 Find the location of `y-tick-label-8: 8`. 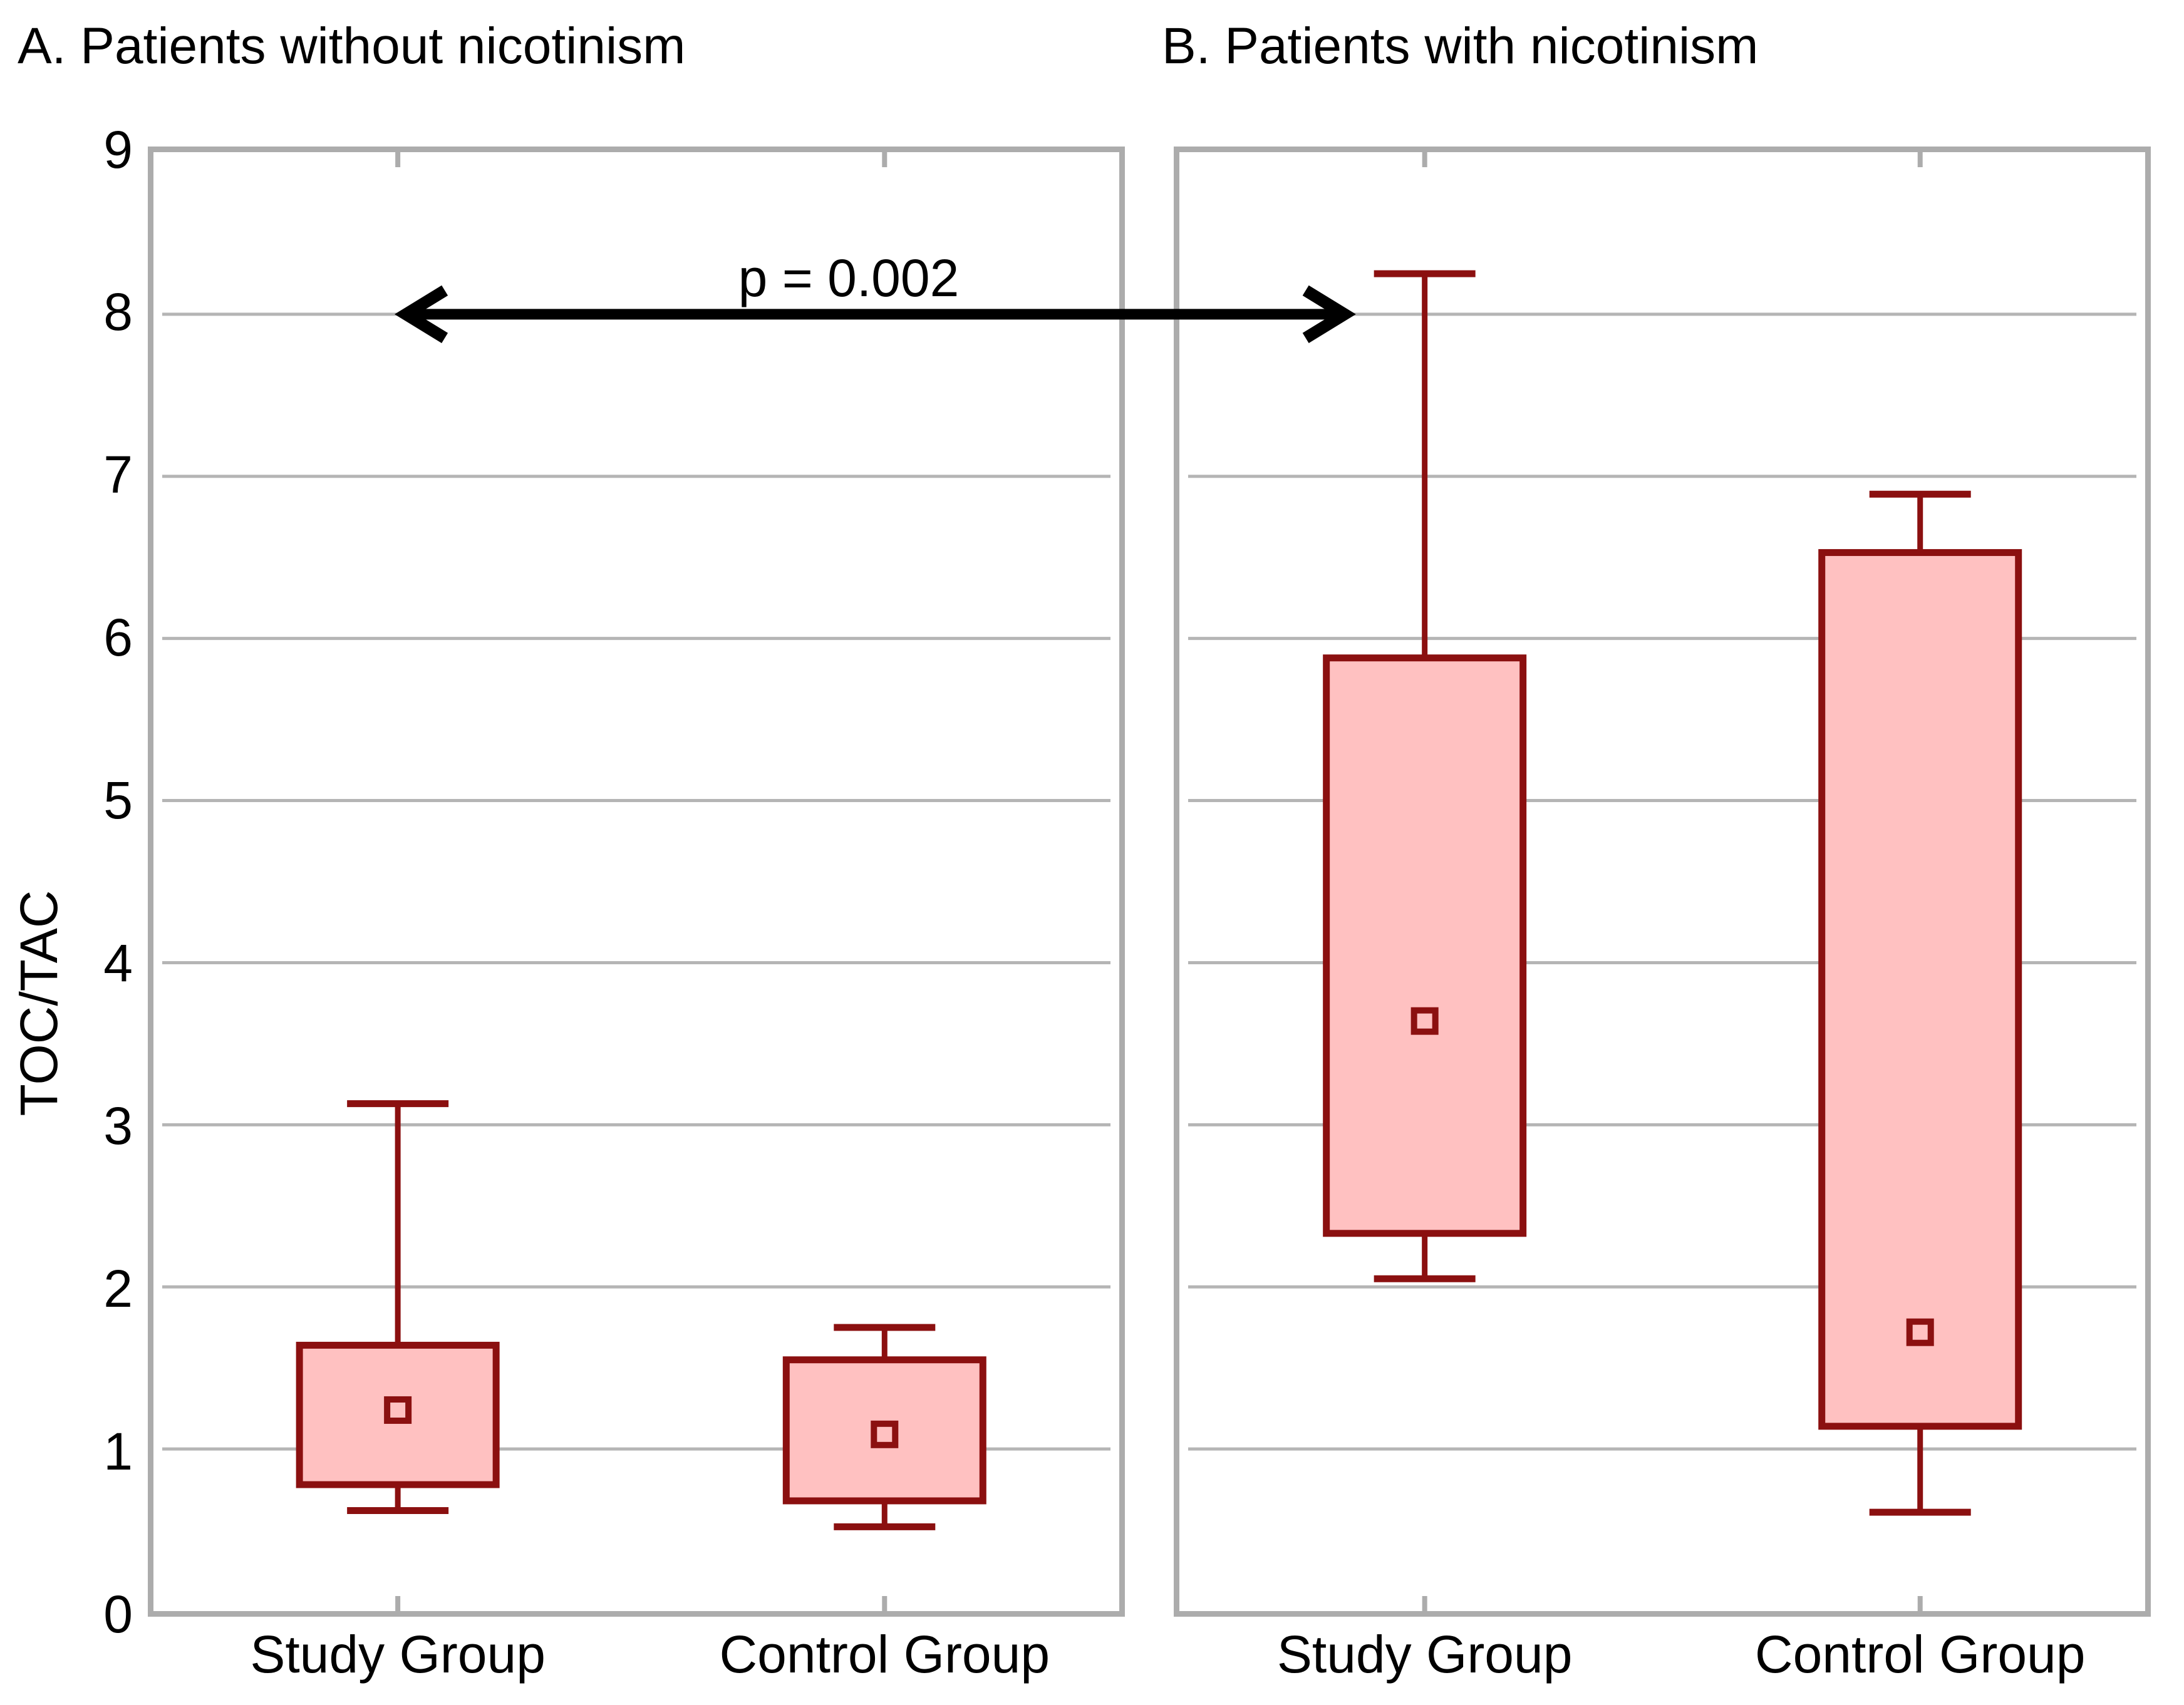

y-tick-label-8: 8 is located at coordinates (118, 312).